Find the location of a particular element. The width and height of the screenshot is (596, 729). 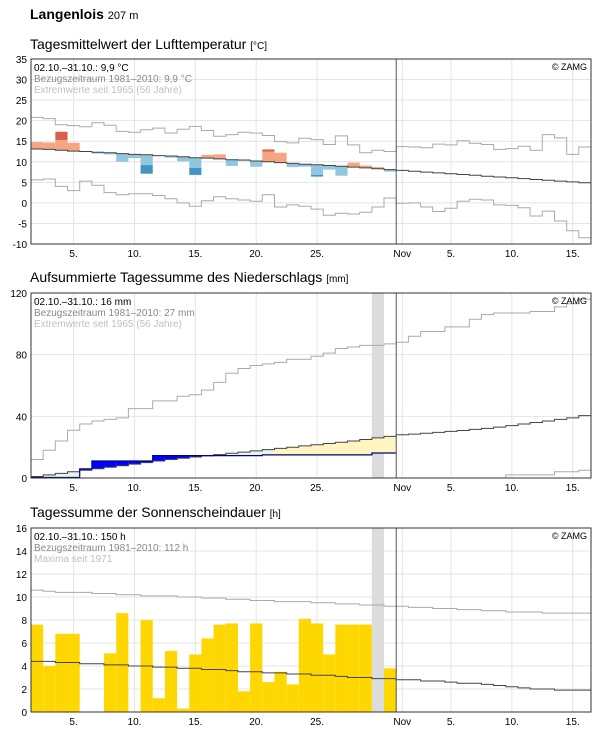

sun-ytick-label: 12 is located at coordinates (22, 575).